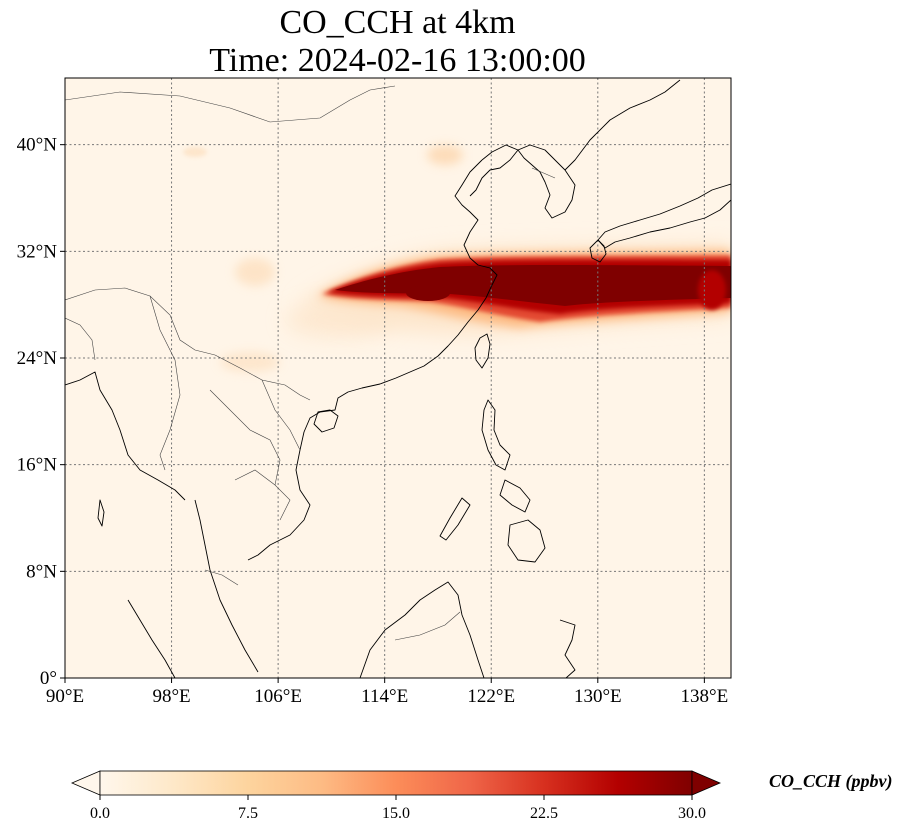 The height and width of the screenshot is (836, 921). I want to click on coast-sulawesi, so click(567, 648).